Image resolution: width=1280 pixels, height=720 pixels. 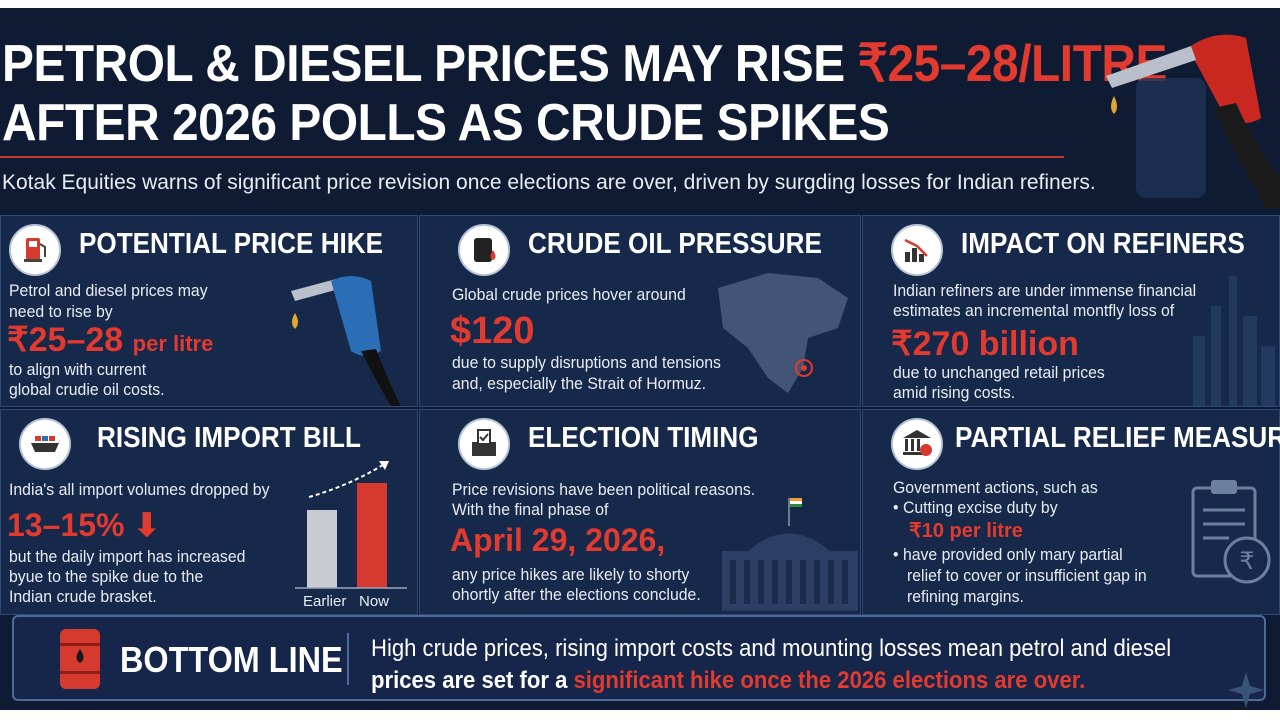 What do you see at coordinates (530, 509) in the screenshot?
I see `card-text: With the final phase of` at bounding box center [530, 509].